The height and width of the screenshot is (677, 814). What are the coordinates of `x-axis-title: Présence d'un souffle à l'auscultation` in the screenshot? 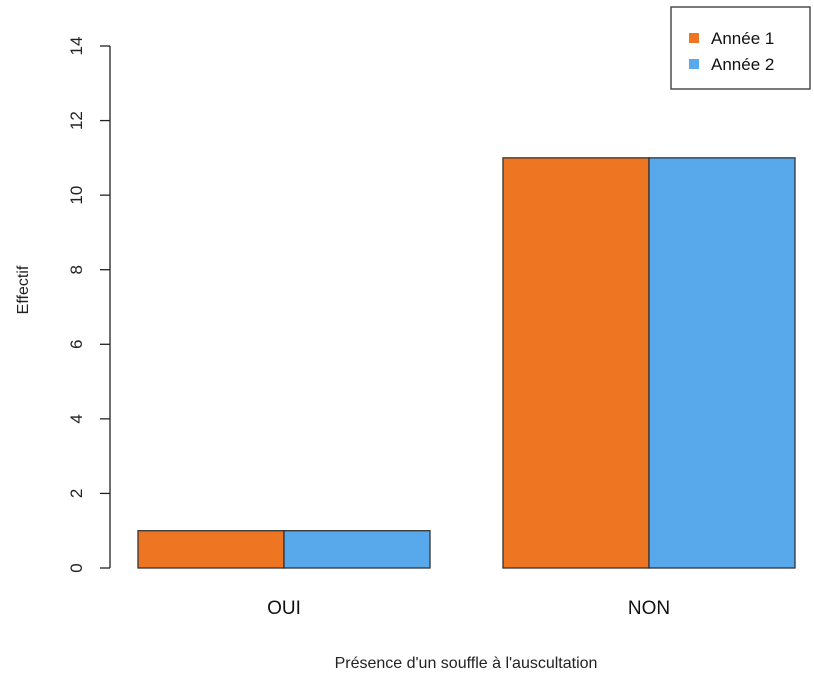 It's located at (466, 663).